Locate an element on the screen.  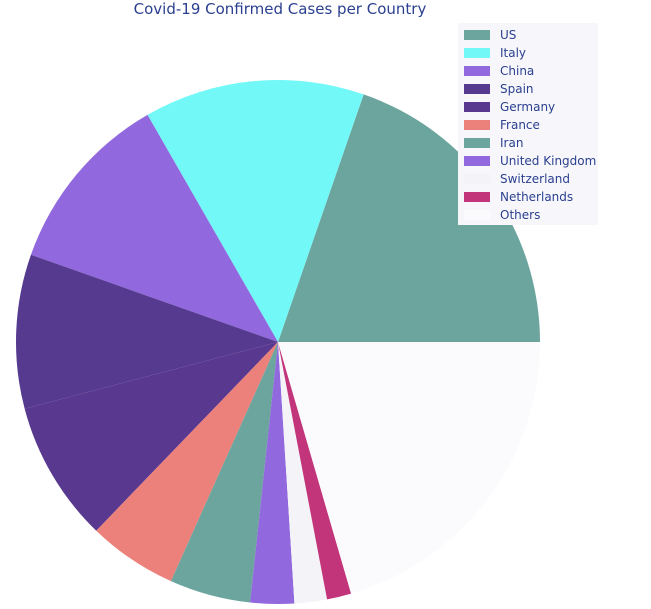
pie-slice-germany is located at coordinates (151, 436).